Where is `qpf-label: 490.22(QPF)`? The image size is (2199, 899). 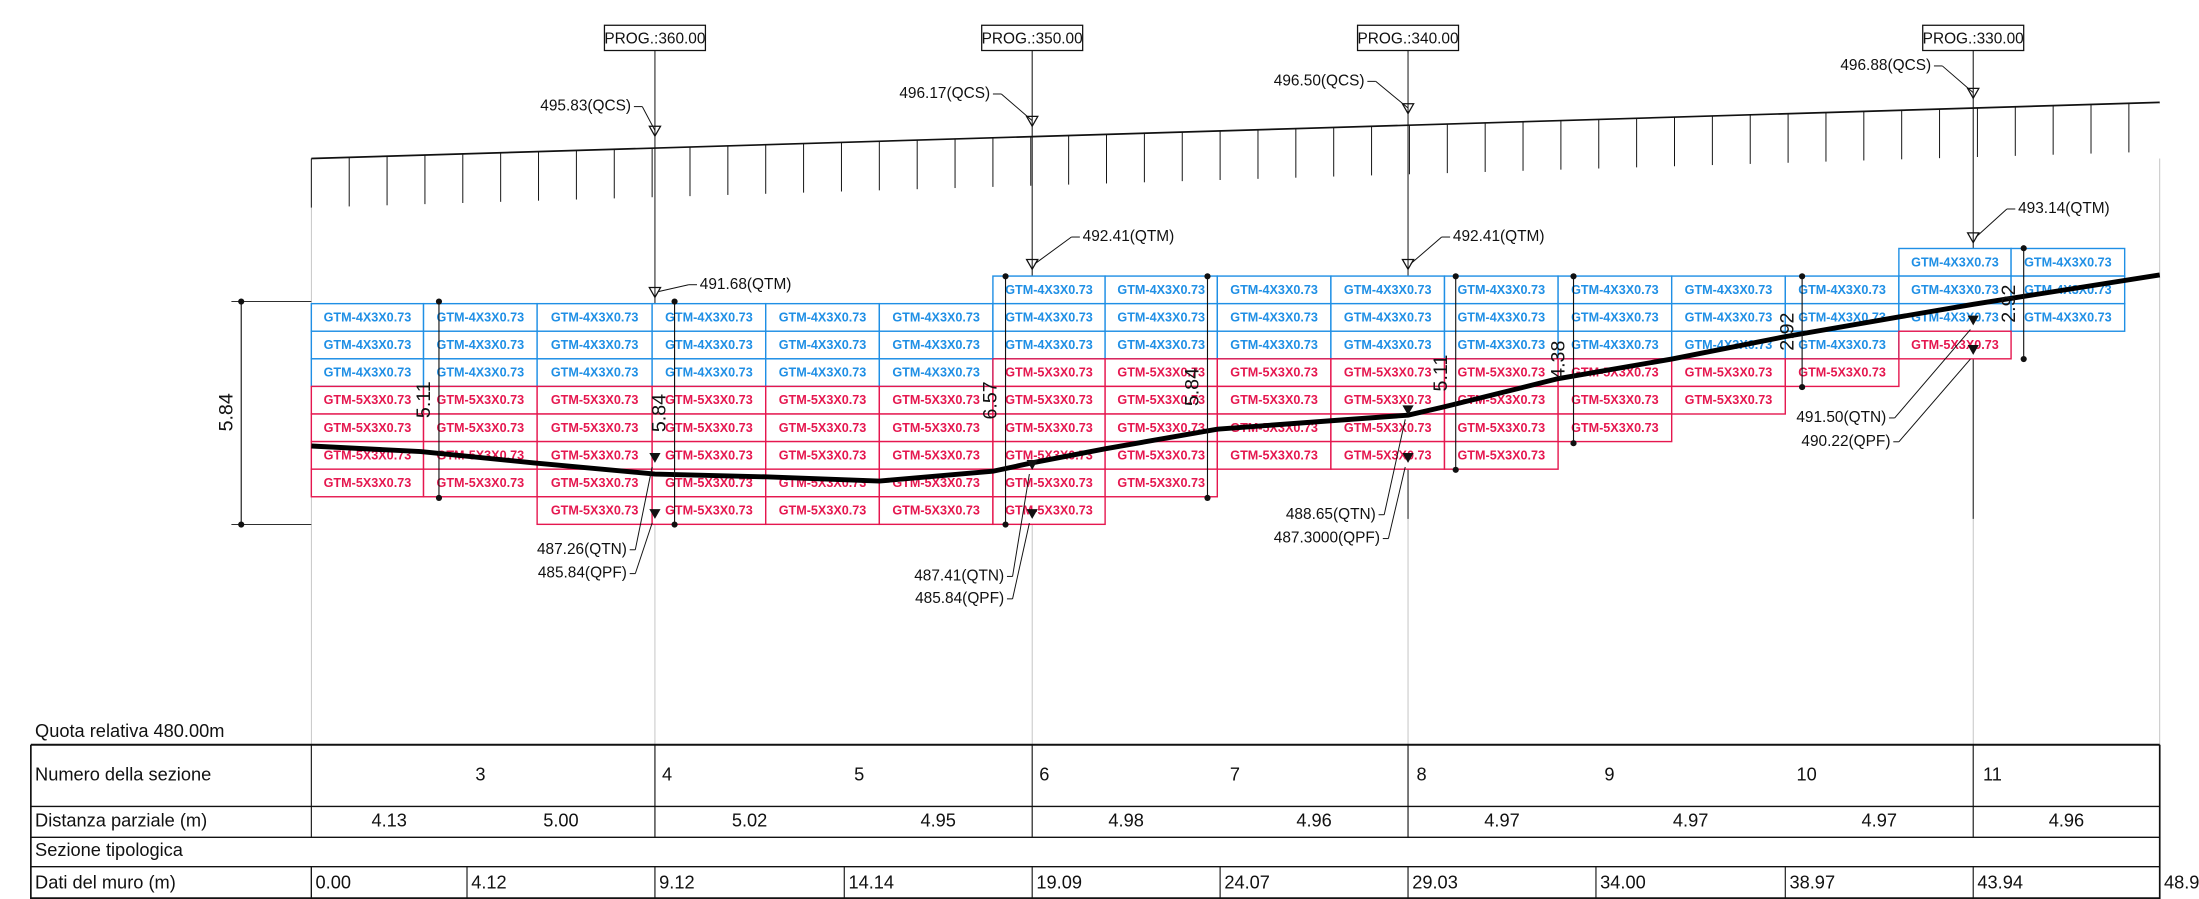
qpf-label: 490.22(QPF) is located at coordinates (1845, 441).